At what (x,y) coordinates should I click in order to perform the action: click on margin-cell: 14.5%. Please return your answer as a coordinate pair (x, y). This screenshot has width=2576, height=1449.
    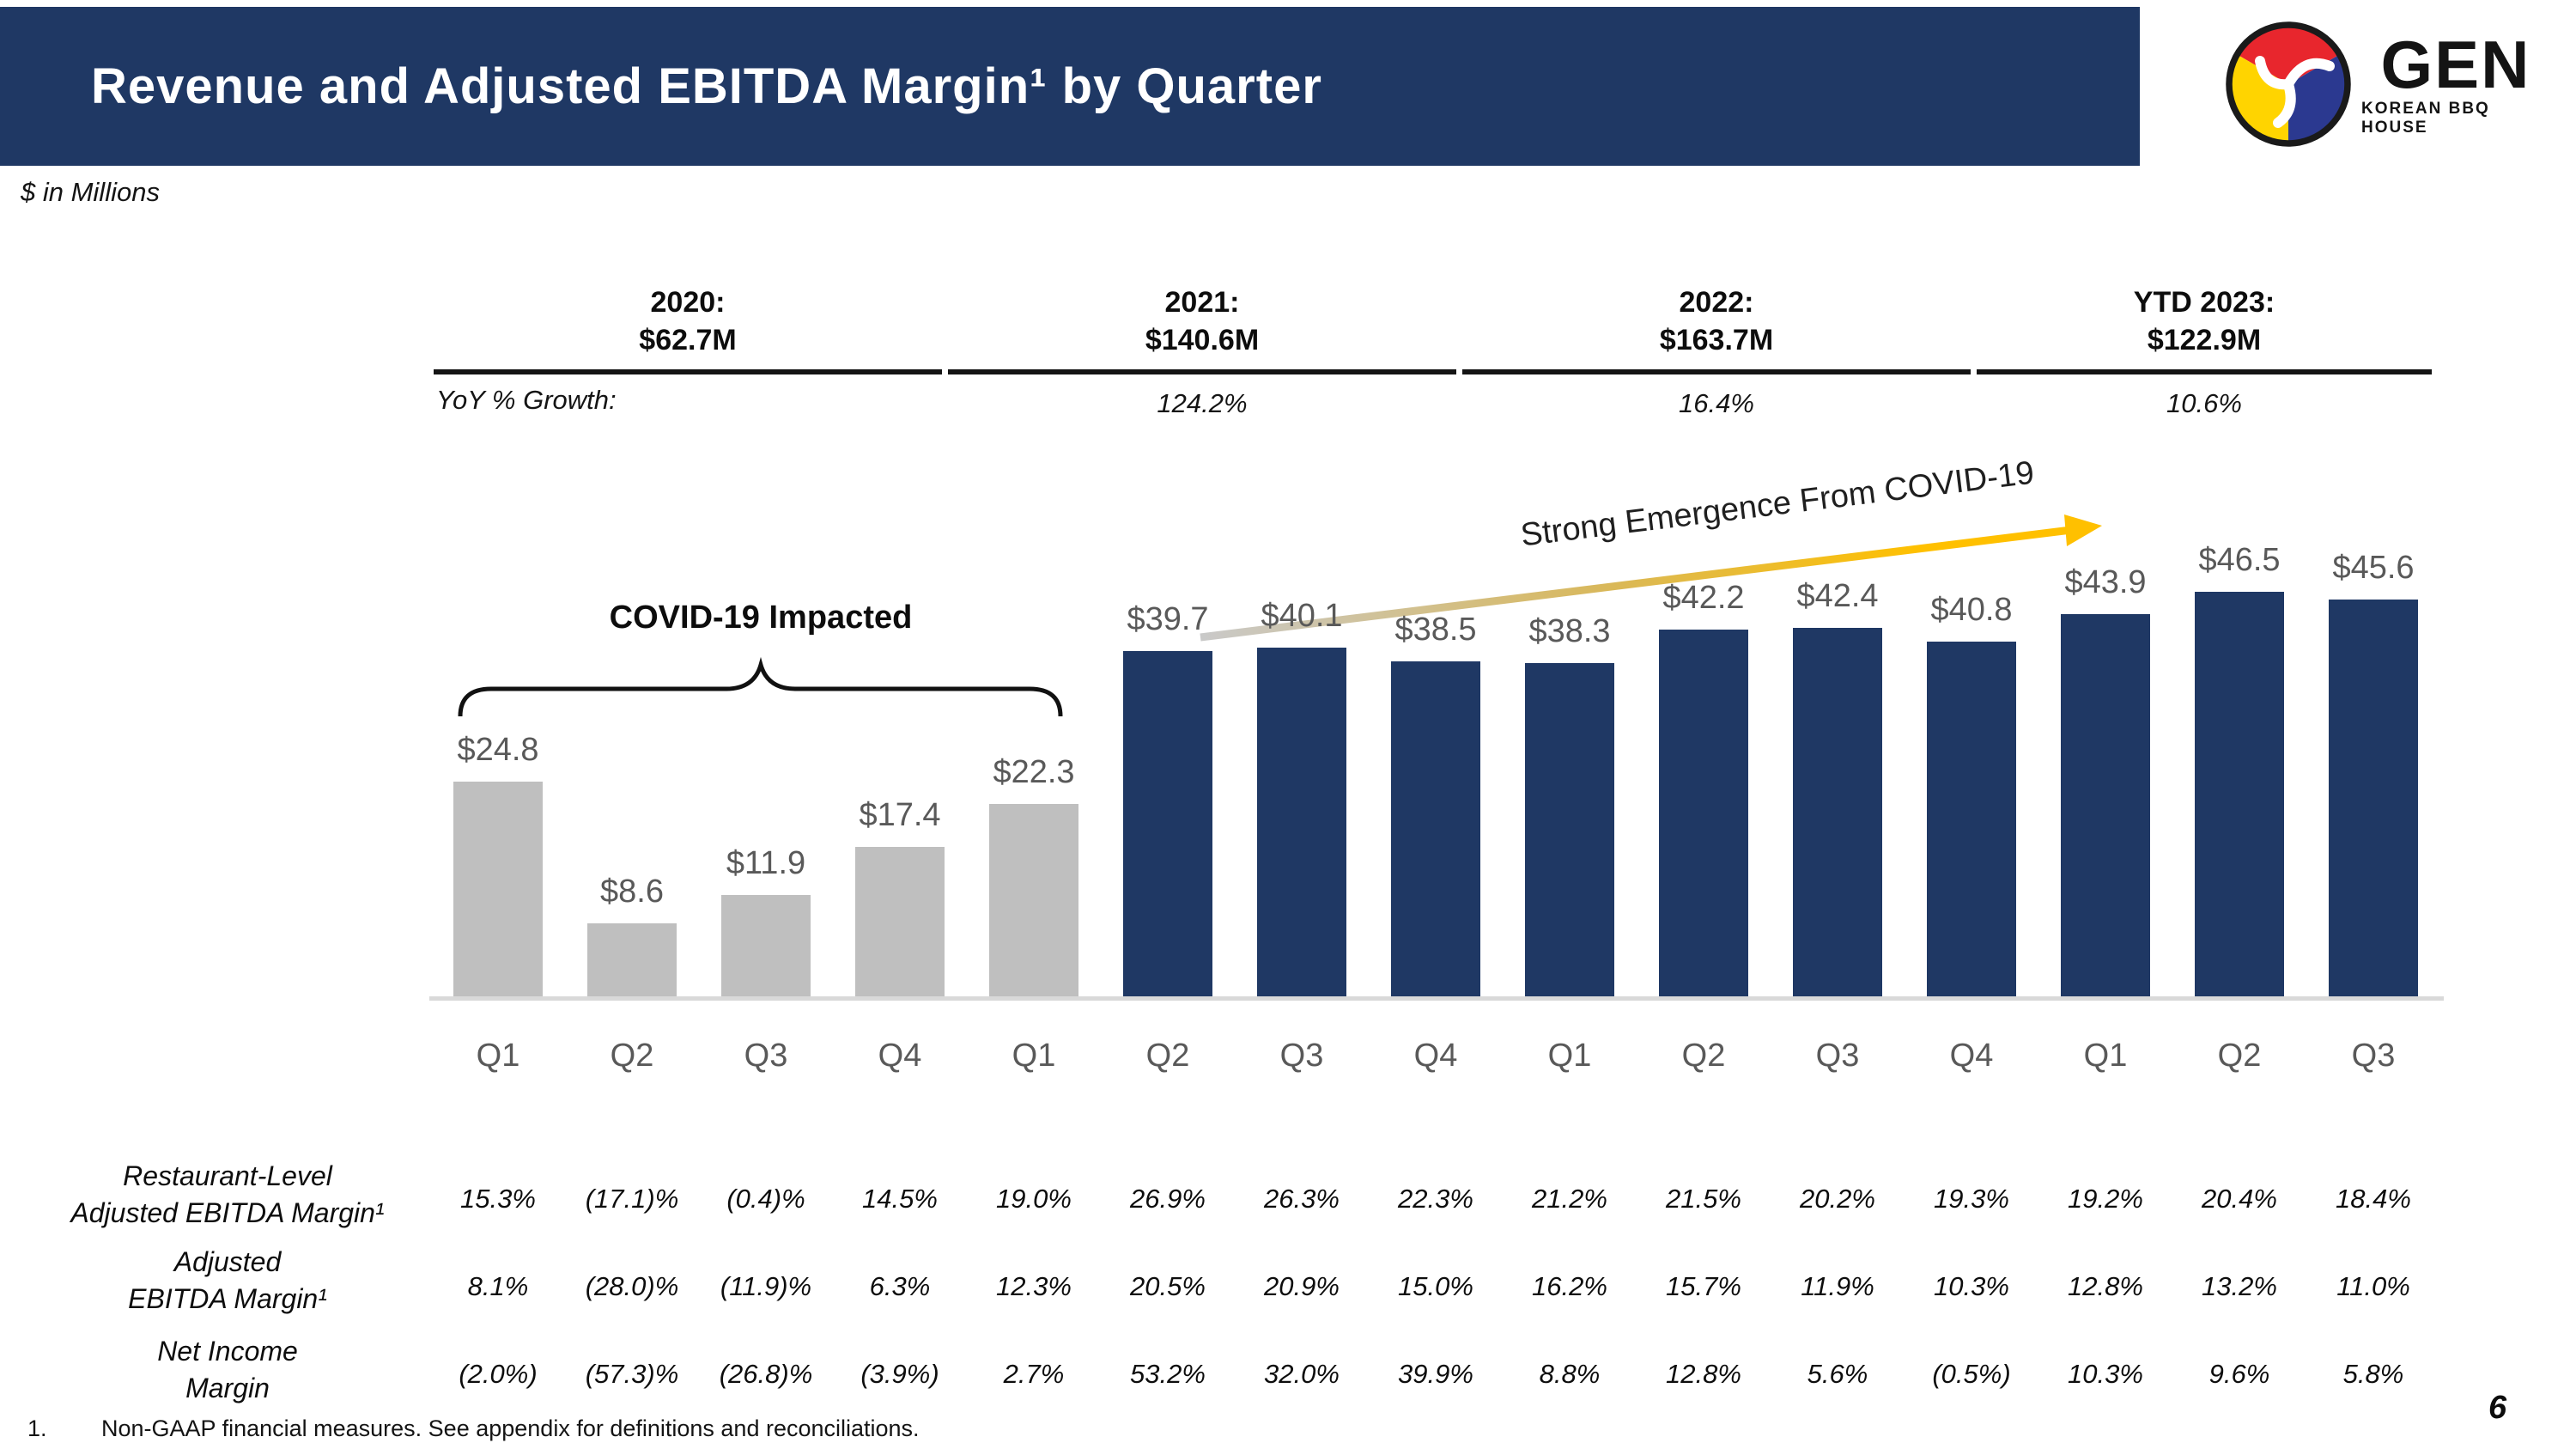
    Looking at the image, I should click on (900, 1199).